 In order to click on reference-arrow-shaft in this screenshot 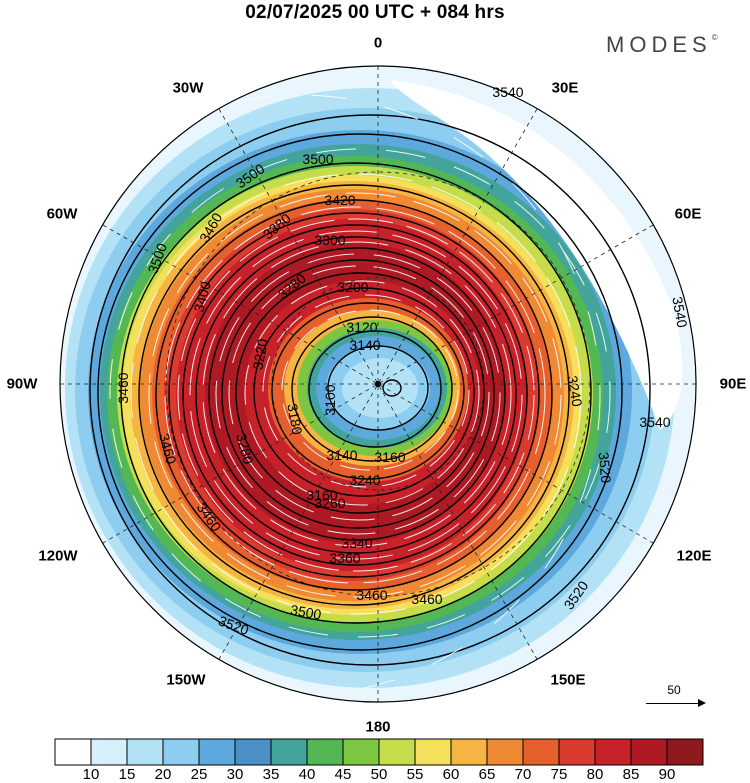, I will do `click(674, 703)`.